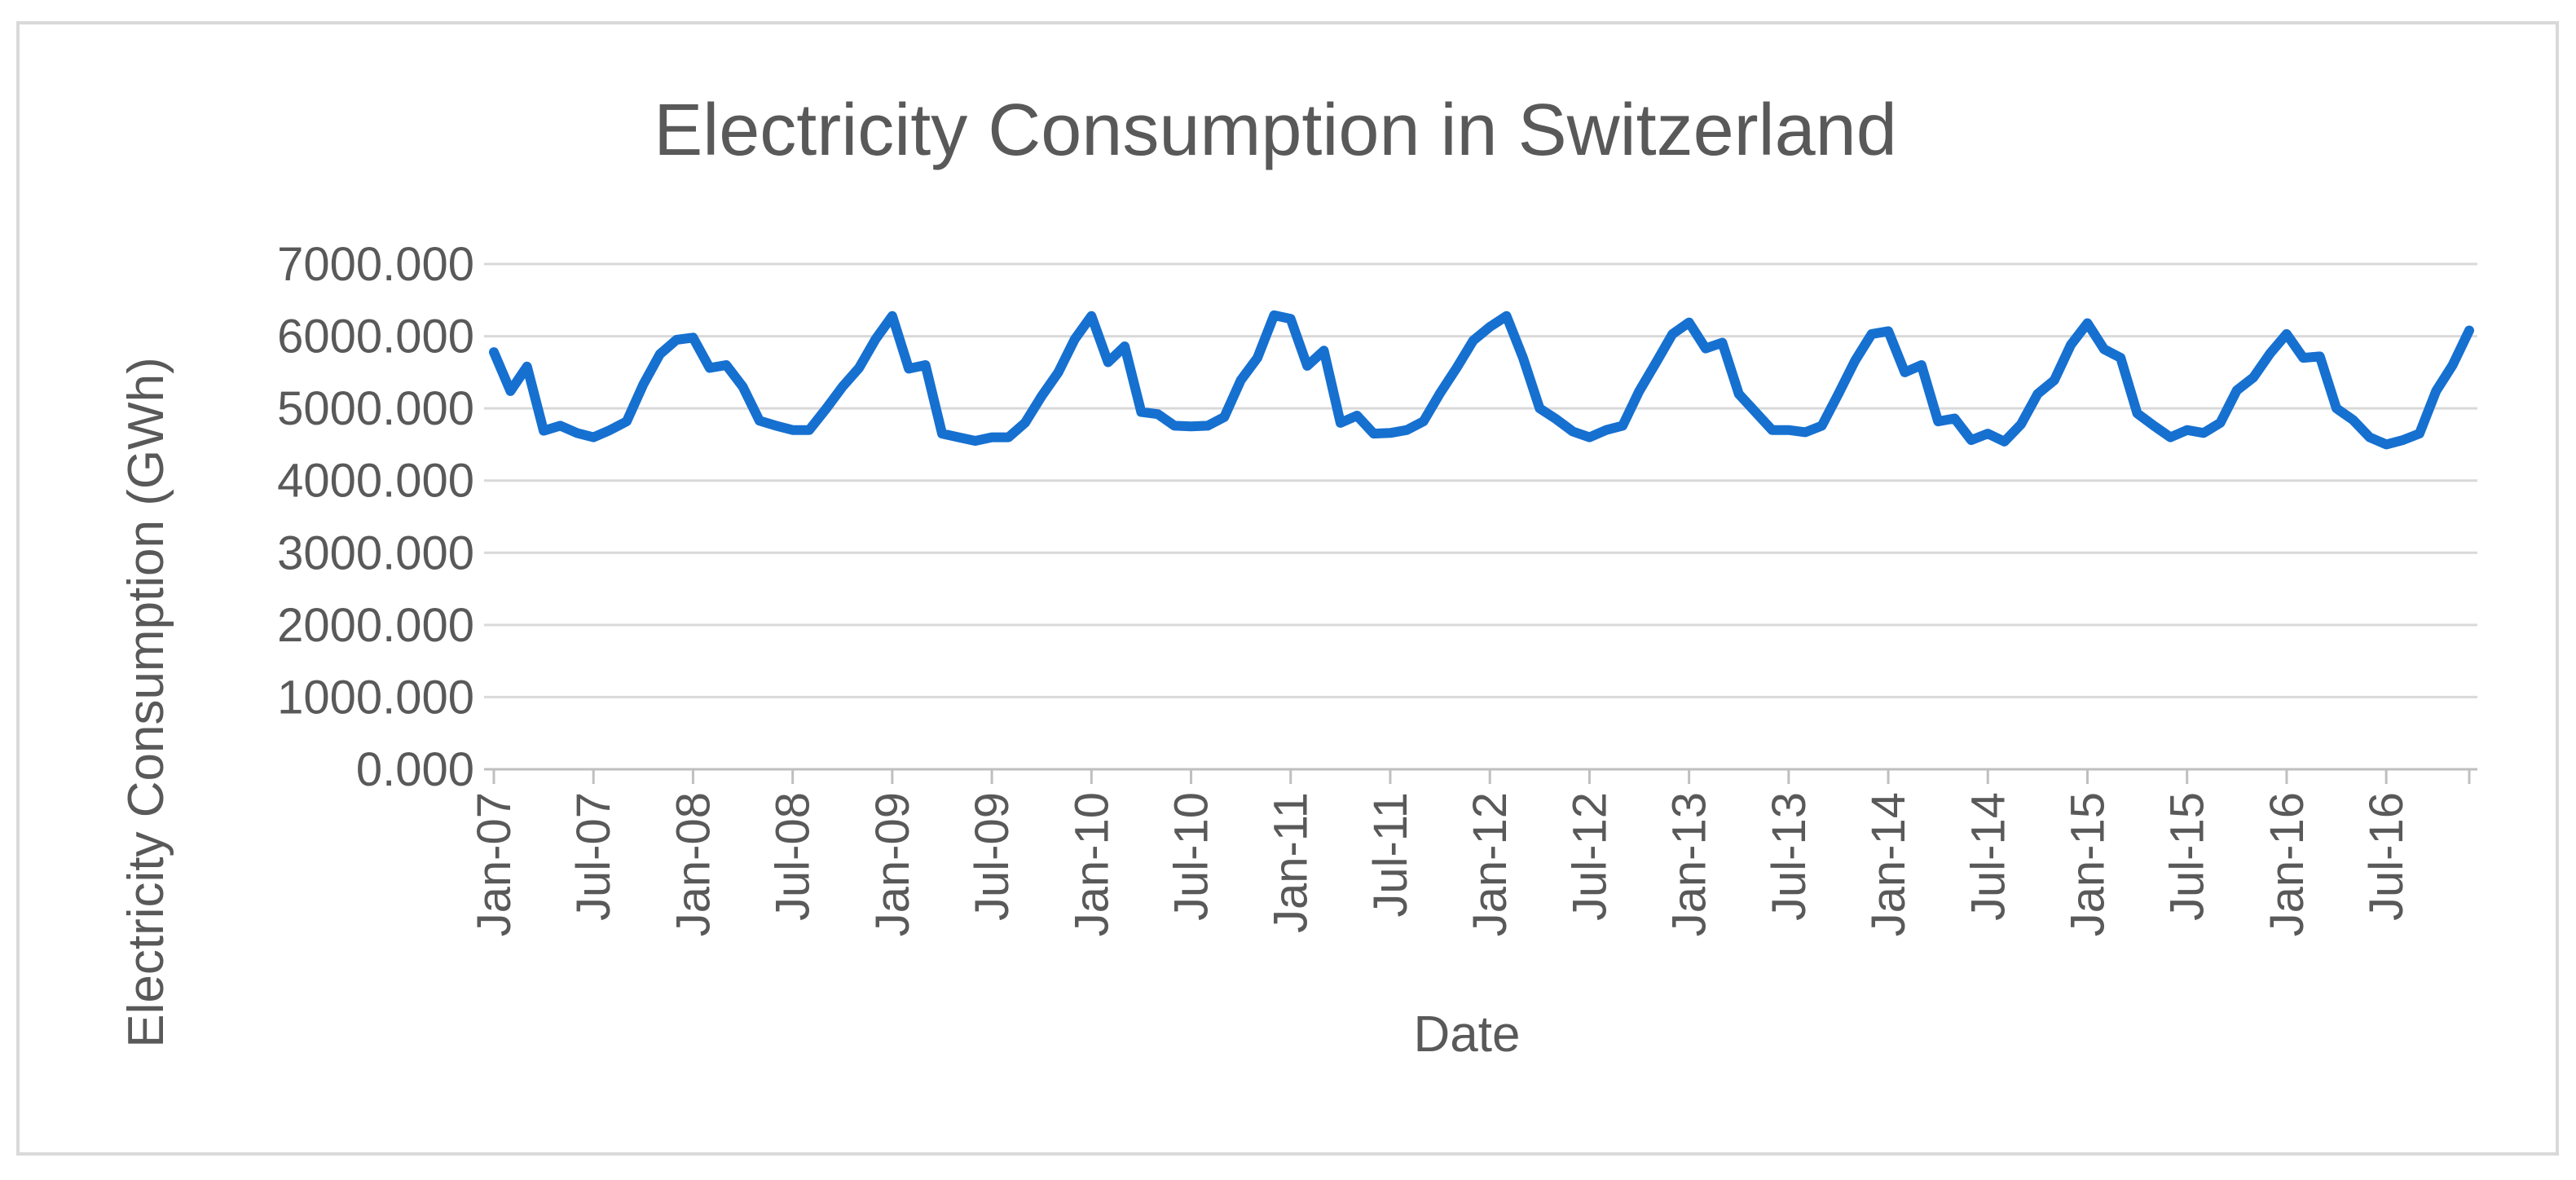 This screenshot has height=1180, width=2576. I want to click on x-tick-label: Jan-12, so click(1491, 864).